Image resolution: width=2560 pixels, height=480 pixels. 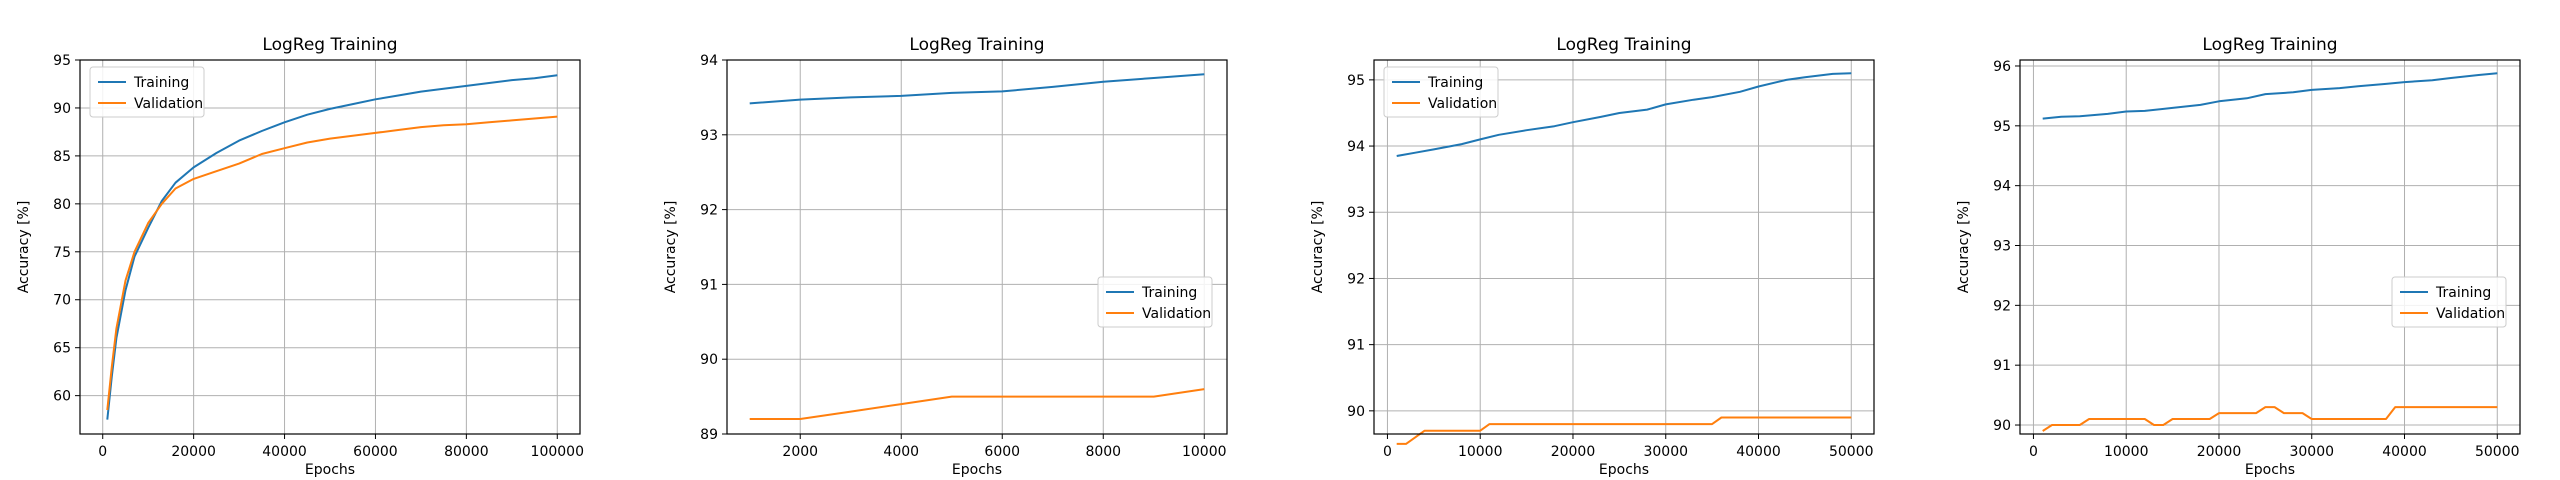 I want to click on y-tick-label: 89, so click(x=709, y=435).